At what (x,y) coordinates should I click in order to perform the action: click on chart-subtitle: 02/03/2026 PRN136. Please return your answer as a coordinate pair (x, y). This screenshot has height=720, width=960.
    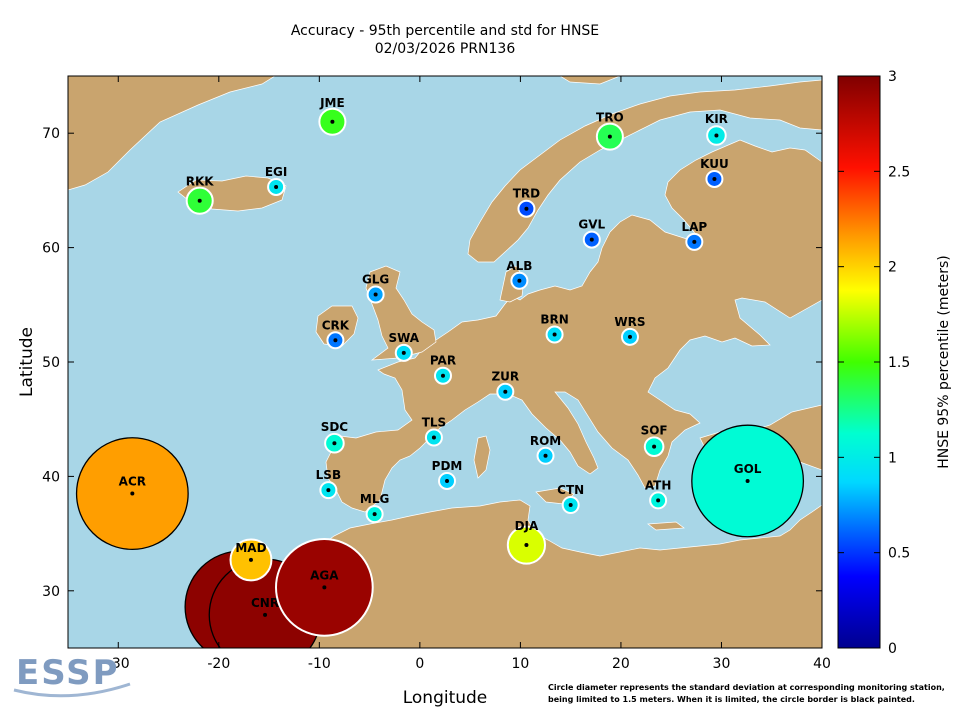
    Looking at the image, I should click on (445, 49).